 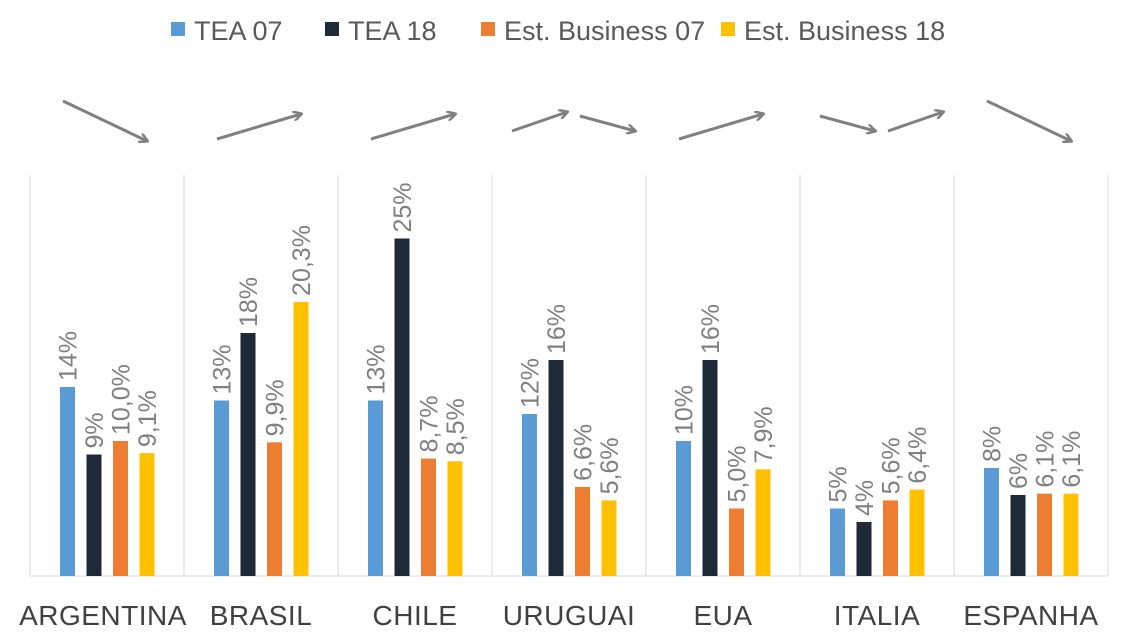 I want to click on trend-arrow-espanha, so click(x=1028, y=120).